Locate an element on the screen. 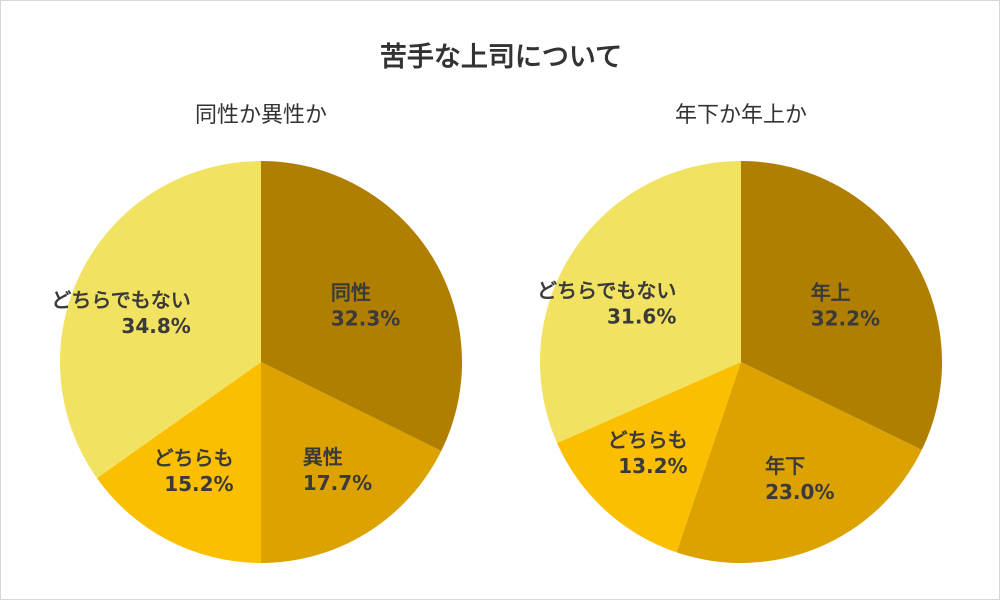  pie-right-slice-4-value: 31.6% is located at coordinates (641, 317).